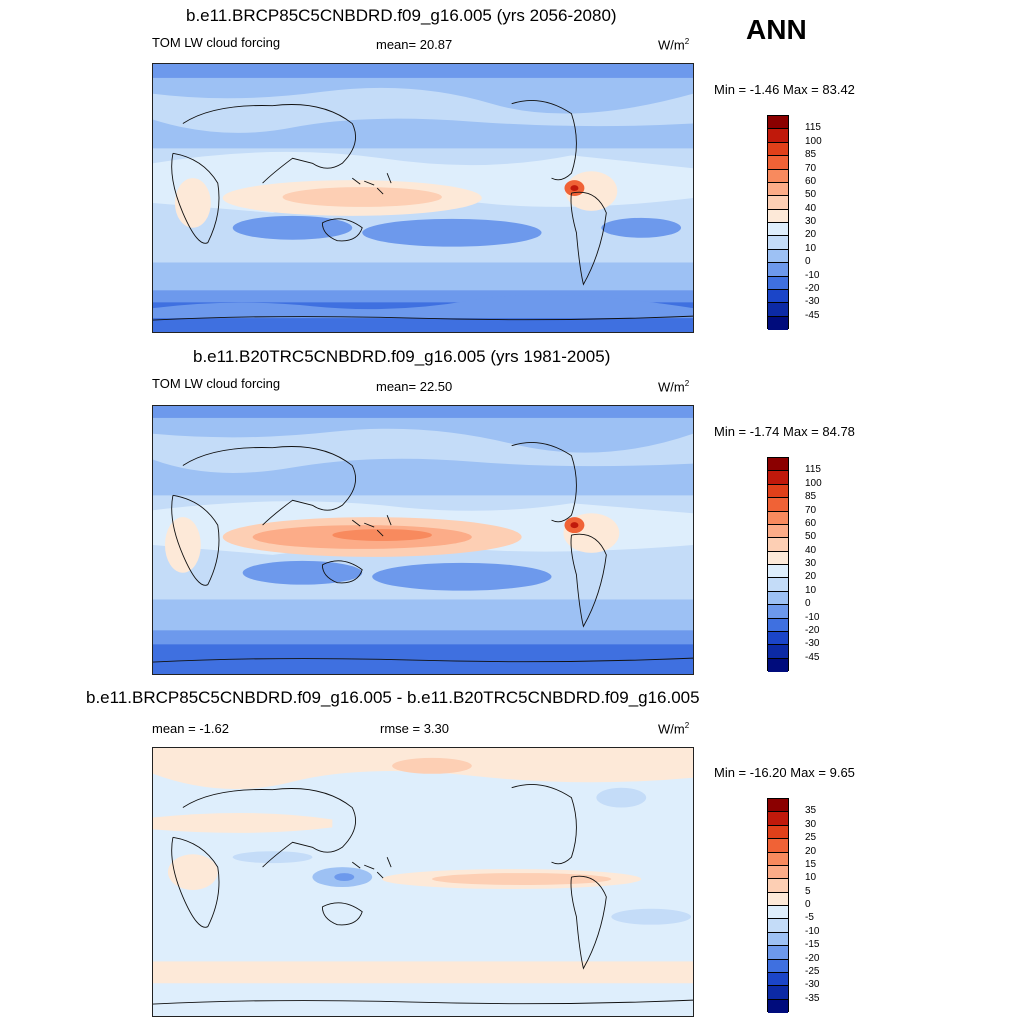 Image resolution: width=1024 pixels, height=1024 pixels. I want to click on panel-3-map, so click(423, 882).